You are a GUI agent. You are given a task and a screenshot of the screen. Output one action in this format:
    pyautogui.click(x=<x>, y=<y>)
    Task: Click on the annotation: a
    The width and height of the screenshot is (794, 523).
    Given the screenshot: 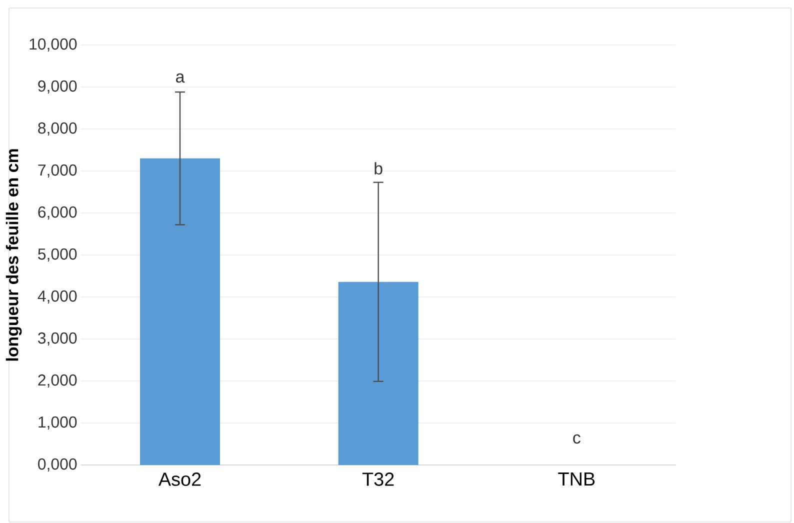 What is the action you would take?
    pyautogui.click(x=180, y=78)
    